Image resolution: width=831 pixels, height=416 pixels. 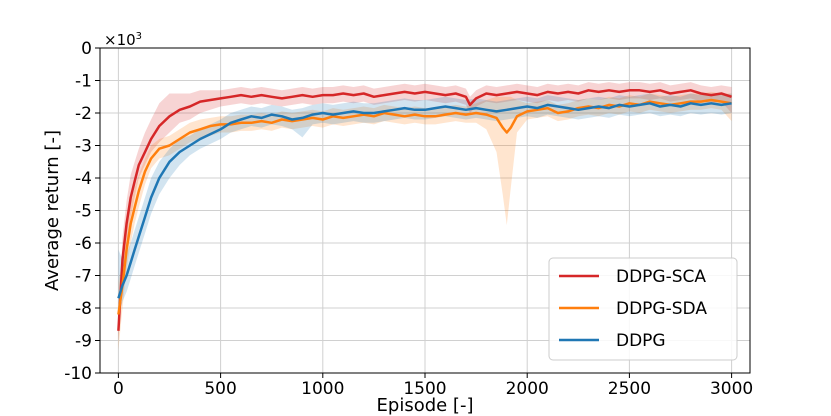 I want to click on y-tick-label: -6, so click(x=83, y=244).